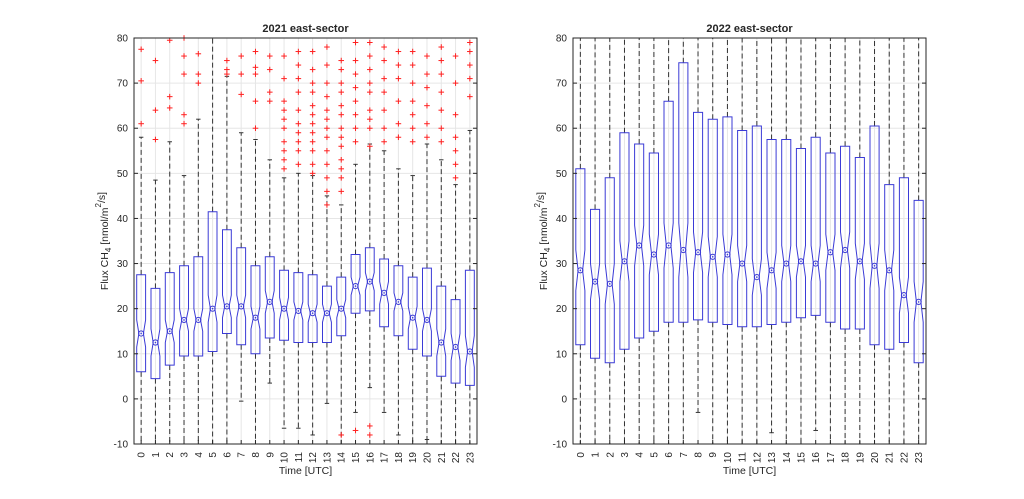 The height and width of the screenshot is (499, 1024). I want to click on y-axis-label-part: 2, so click(98, 204).